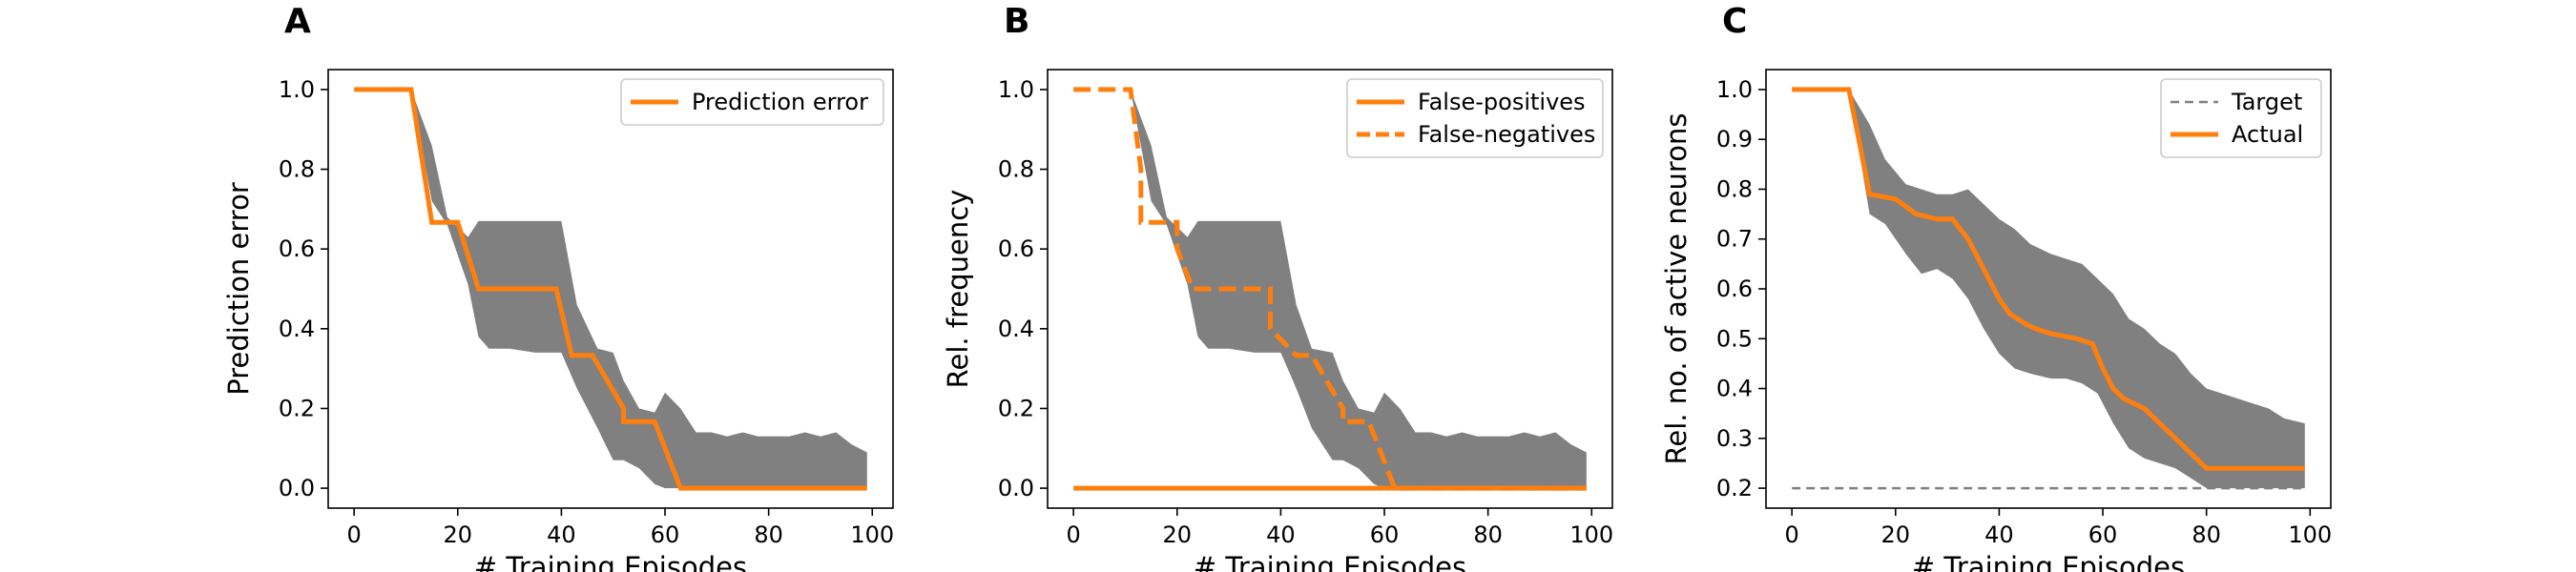 The image size is (2576, 572). I want to click on y-tick-label: 0.7, so click(1734, 239).